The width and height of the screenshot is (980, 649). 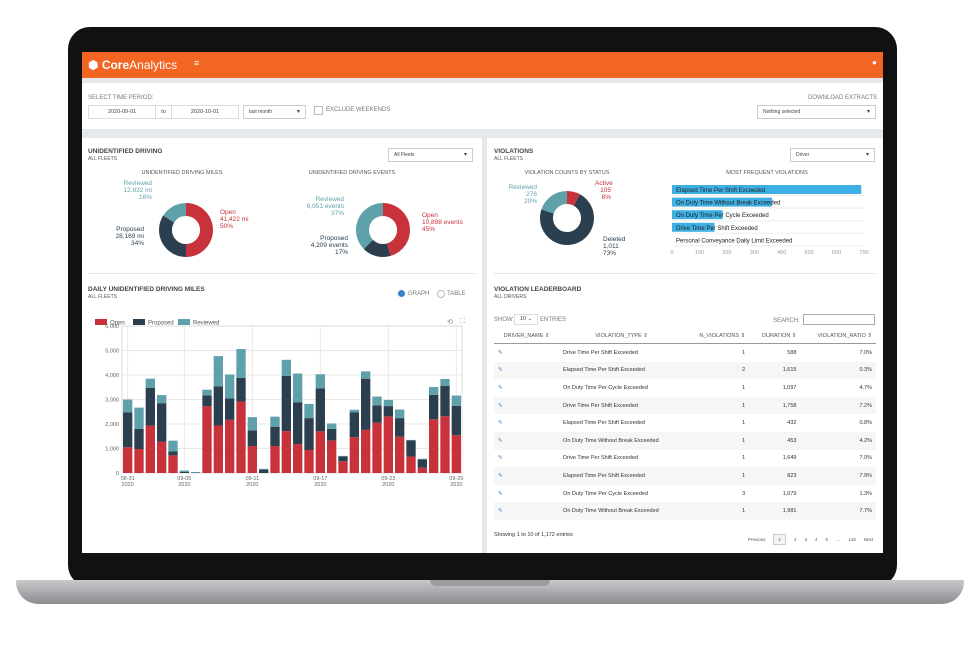 I want to click on column-header-violation_type: VIOLATION_TYPE ⇕, so click(x=622, y=336).